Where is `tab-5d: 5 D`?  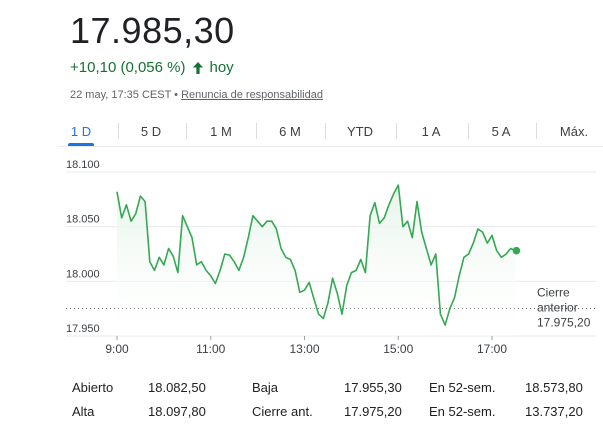
tab-5d: 5 D is located at coordinates (151, 131).